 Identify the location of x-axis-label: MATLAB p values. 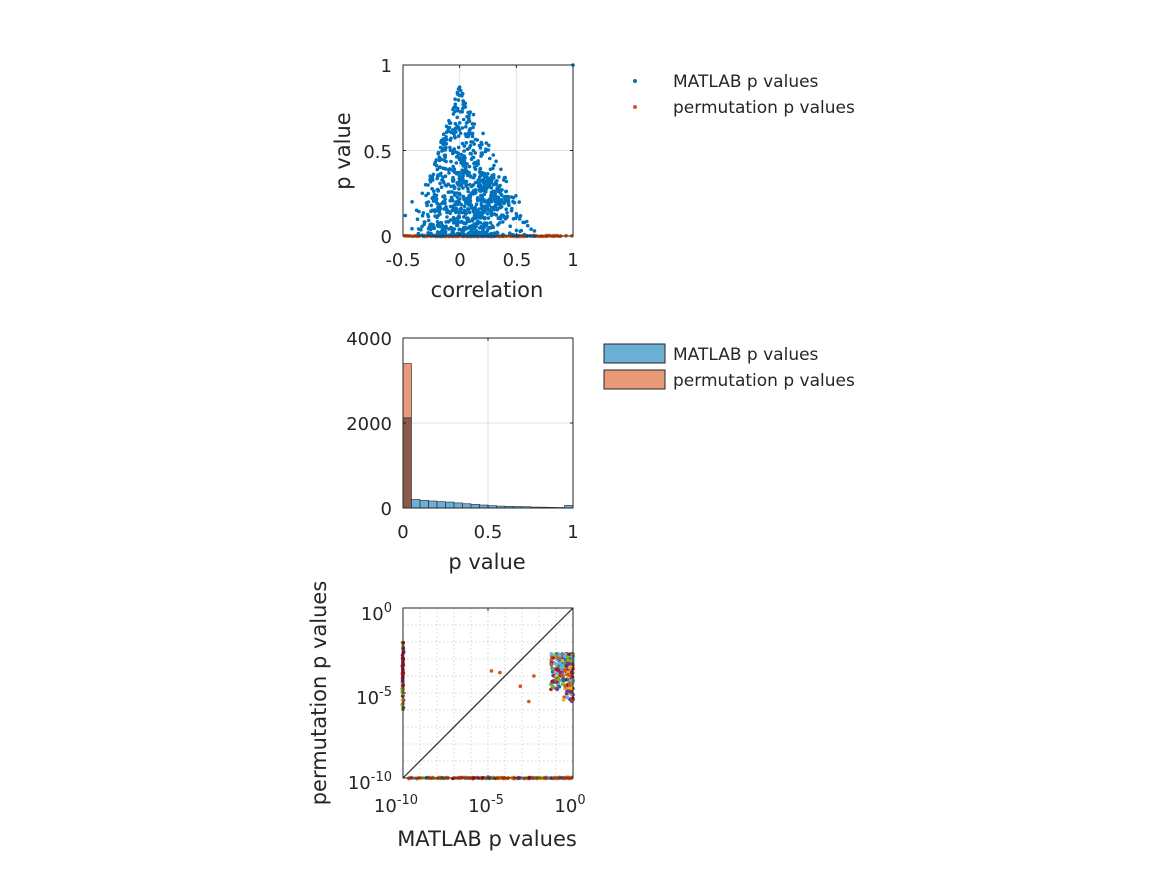
(487, 839).